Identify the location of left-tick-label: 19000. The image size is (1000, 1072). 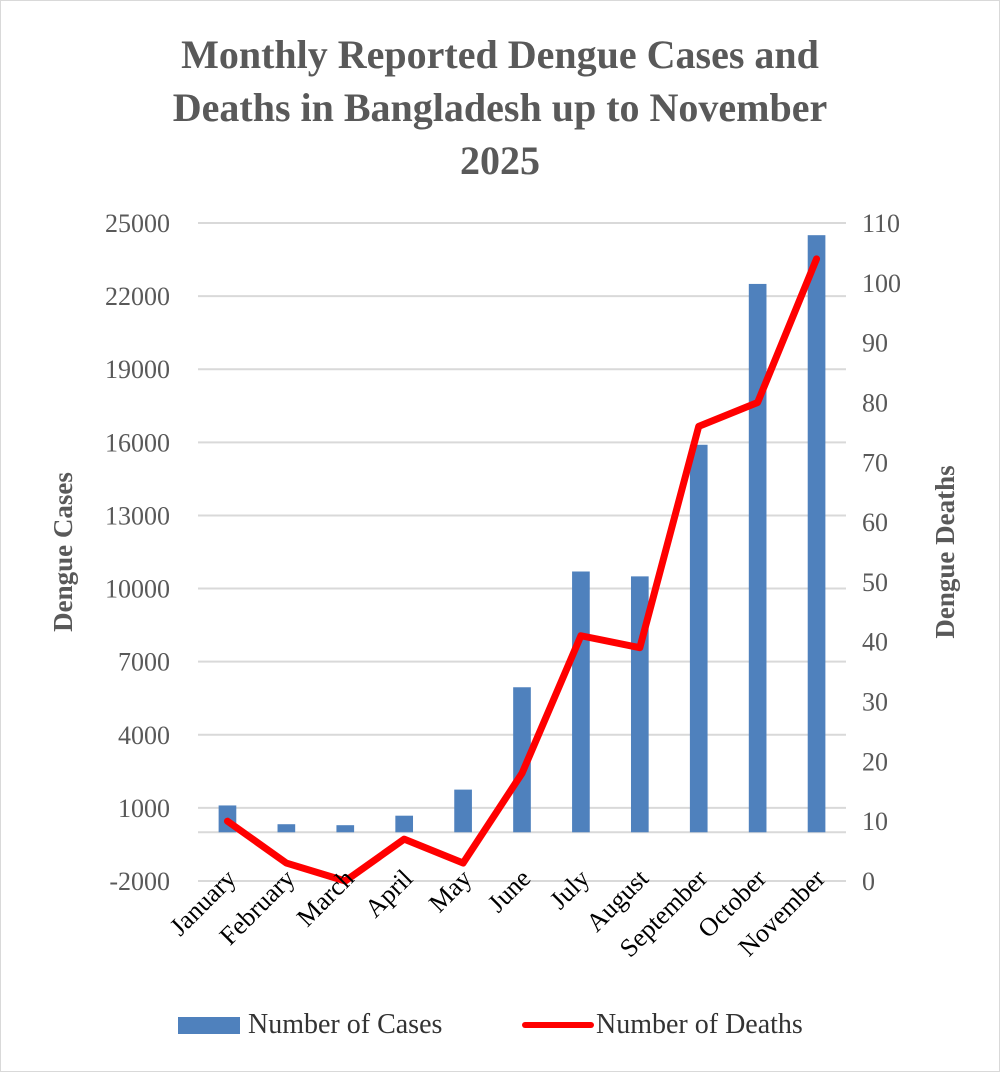
(137, 369).